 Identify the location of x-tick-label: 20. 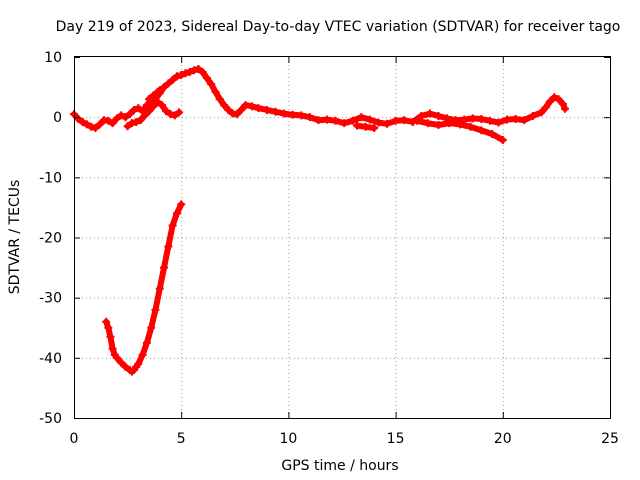
(503, 439).